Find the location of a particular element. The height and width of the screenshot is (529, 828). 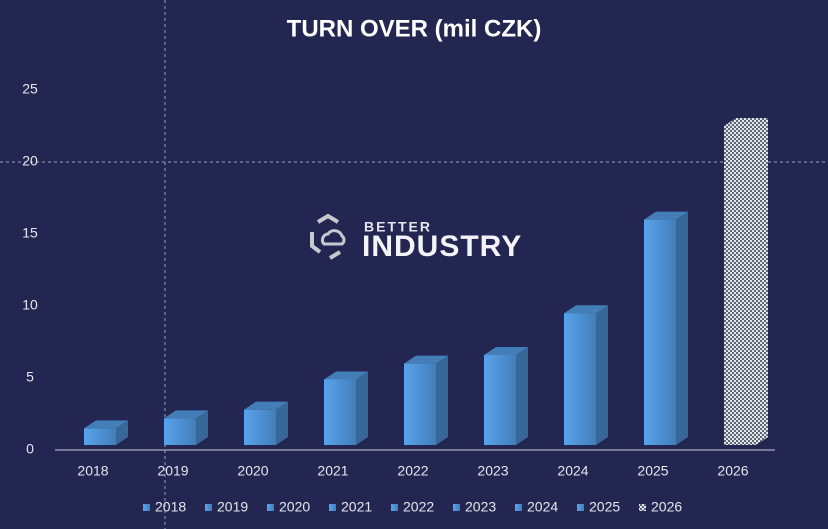

legend-label: 2023 is located at coordinates (480, 507).